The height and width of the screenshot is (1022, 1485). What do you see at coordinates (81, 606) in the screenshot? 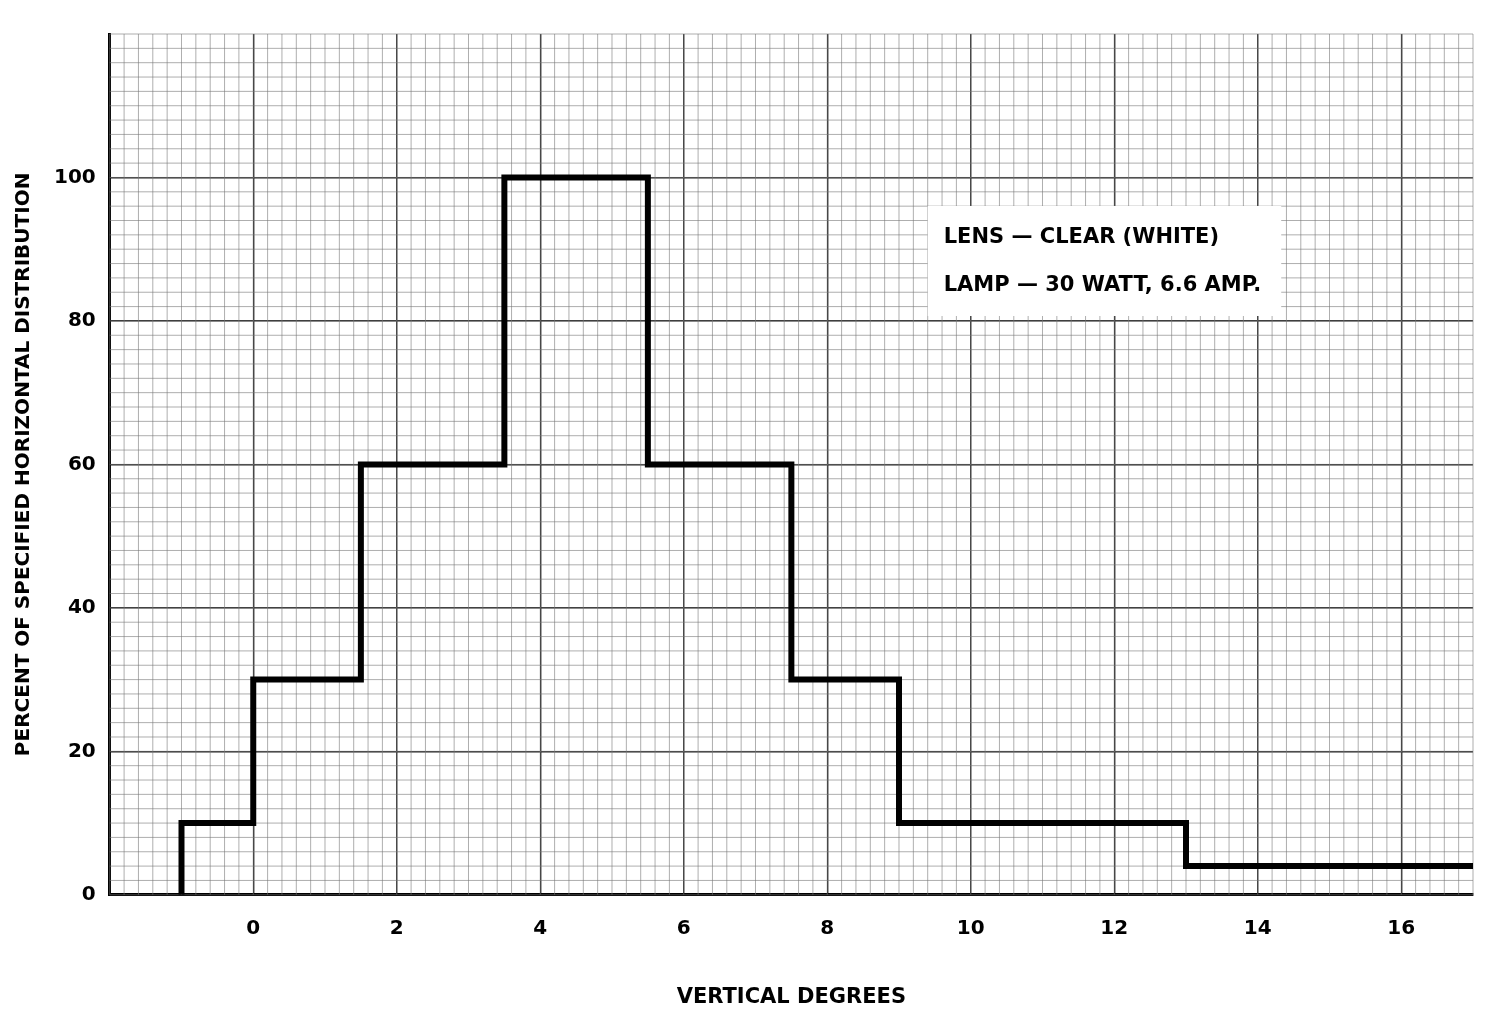
I see `y-tick-label: 40` at bounding box center [81, 606].